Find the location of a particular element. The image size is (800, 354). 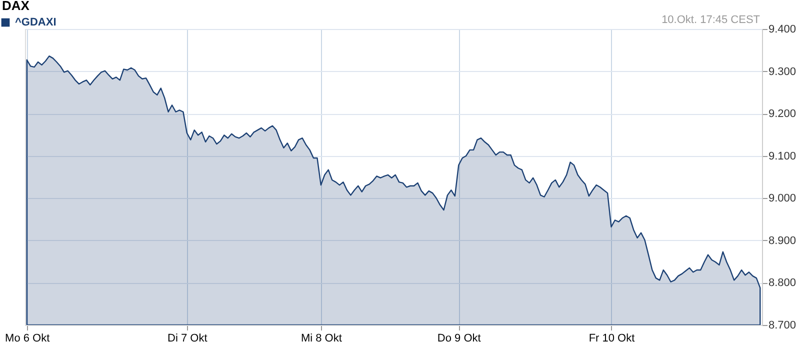

text: 10.Okt. 17:45 CEST is located at coordinates (711, 20).